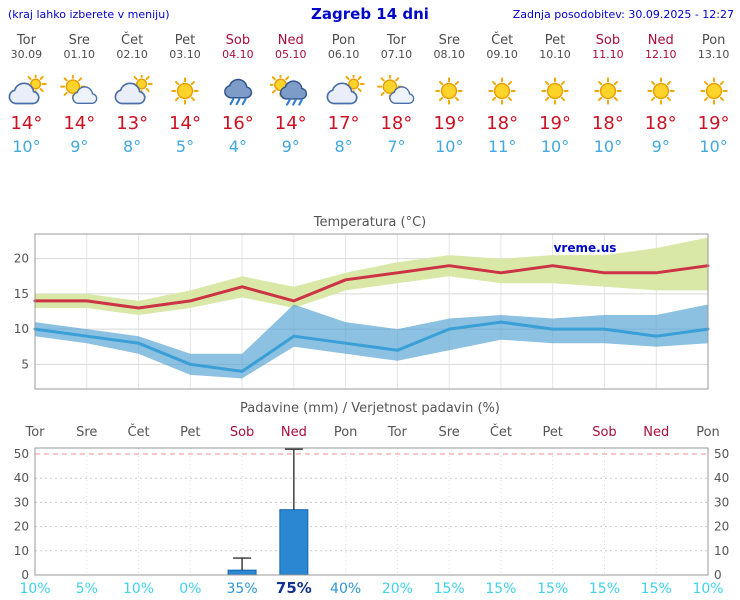 Image resolution: width=740 pixels, height=600 pixels. I want to click on page-title: Zagreb 14 dni, so click(370, 14).